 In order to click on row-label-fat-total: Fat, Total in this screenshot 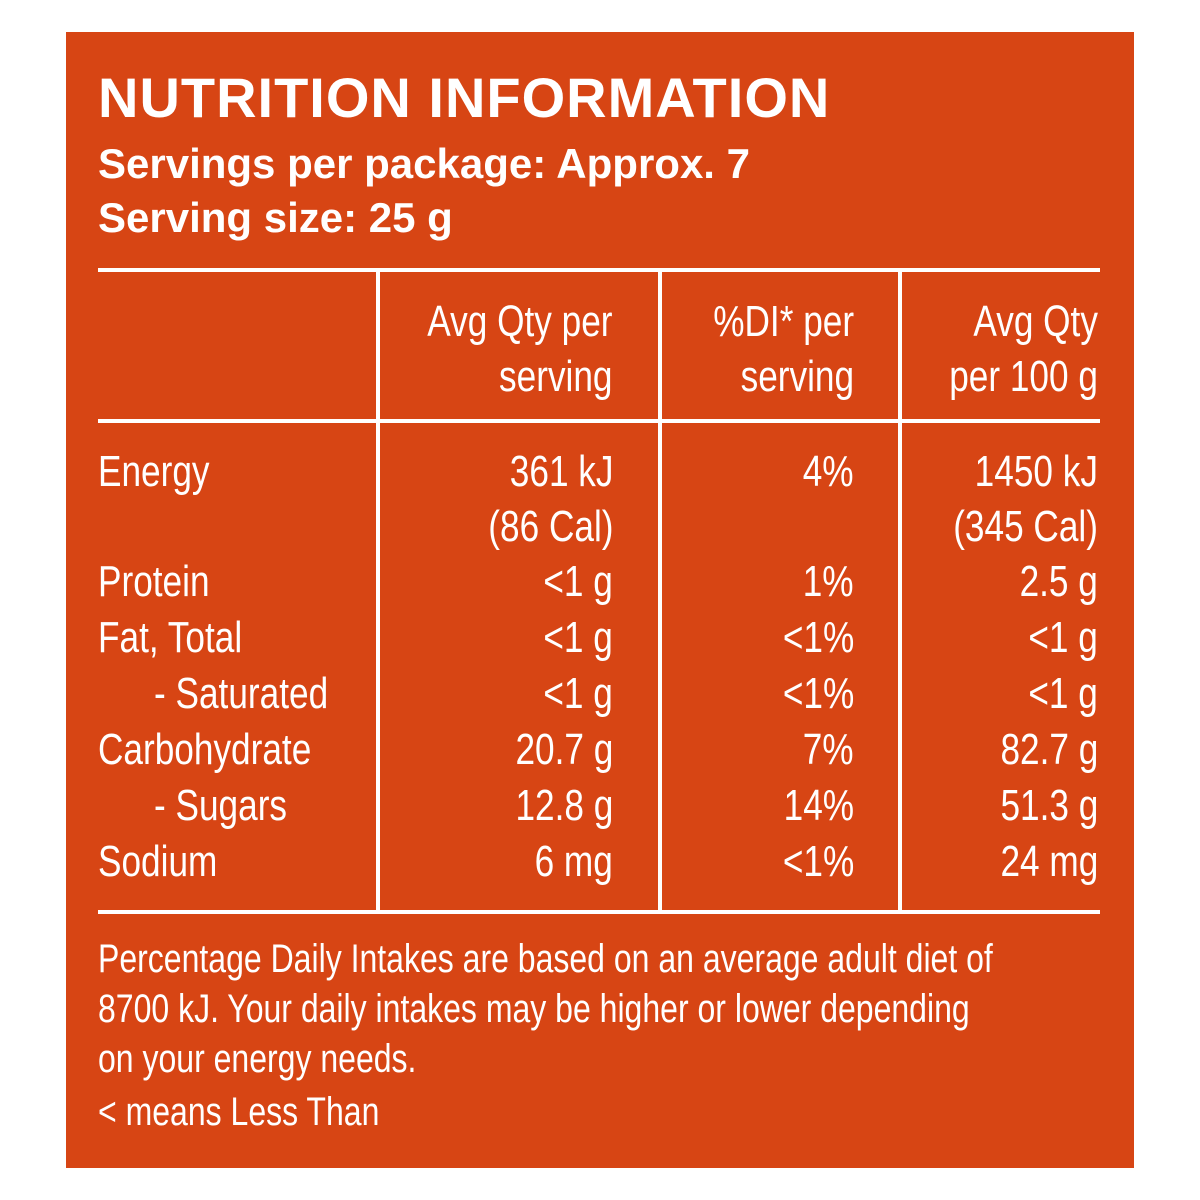, I will do `click(170, 637)`.